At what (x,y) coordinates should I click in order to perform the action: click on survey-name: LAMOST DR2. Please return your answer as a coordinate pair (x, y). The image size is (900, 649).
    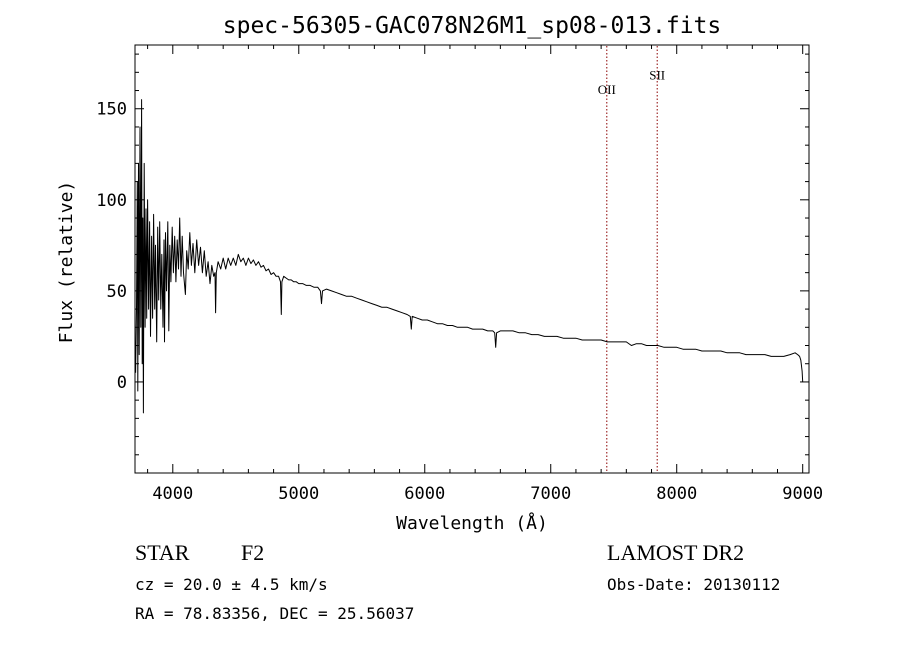
    Looking at the image, I should click on (675, 552).